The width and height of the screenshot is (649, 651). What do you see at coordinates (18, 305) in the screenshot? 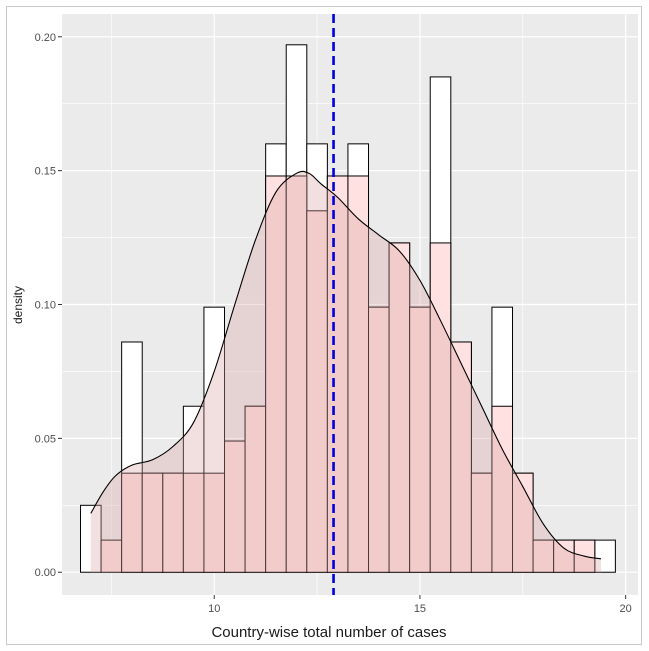
I see `y-axis-title: density` at bounding box center [18, 305].